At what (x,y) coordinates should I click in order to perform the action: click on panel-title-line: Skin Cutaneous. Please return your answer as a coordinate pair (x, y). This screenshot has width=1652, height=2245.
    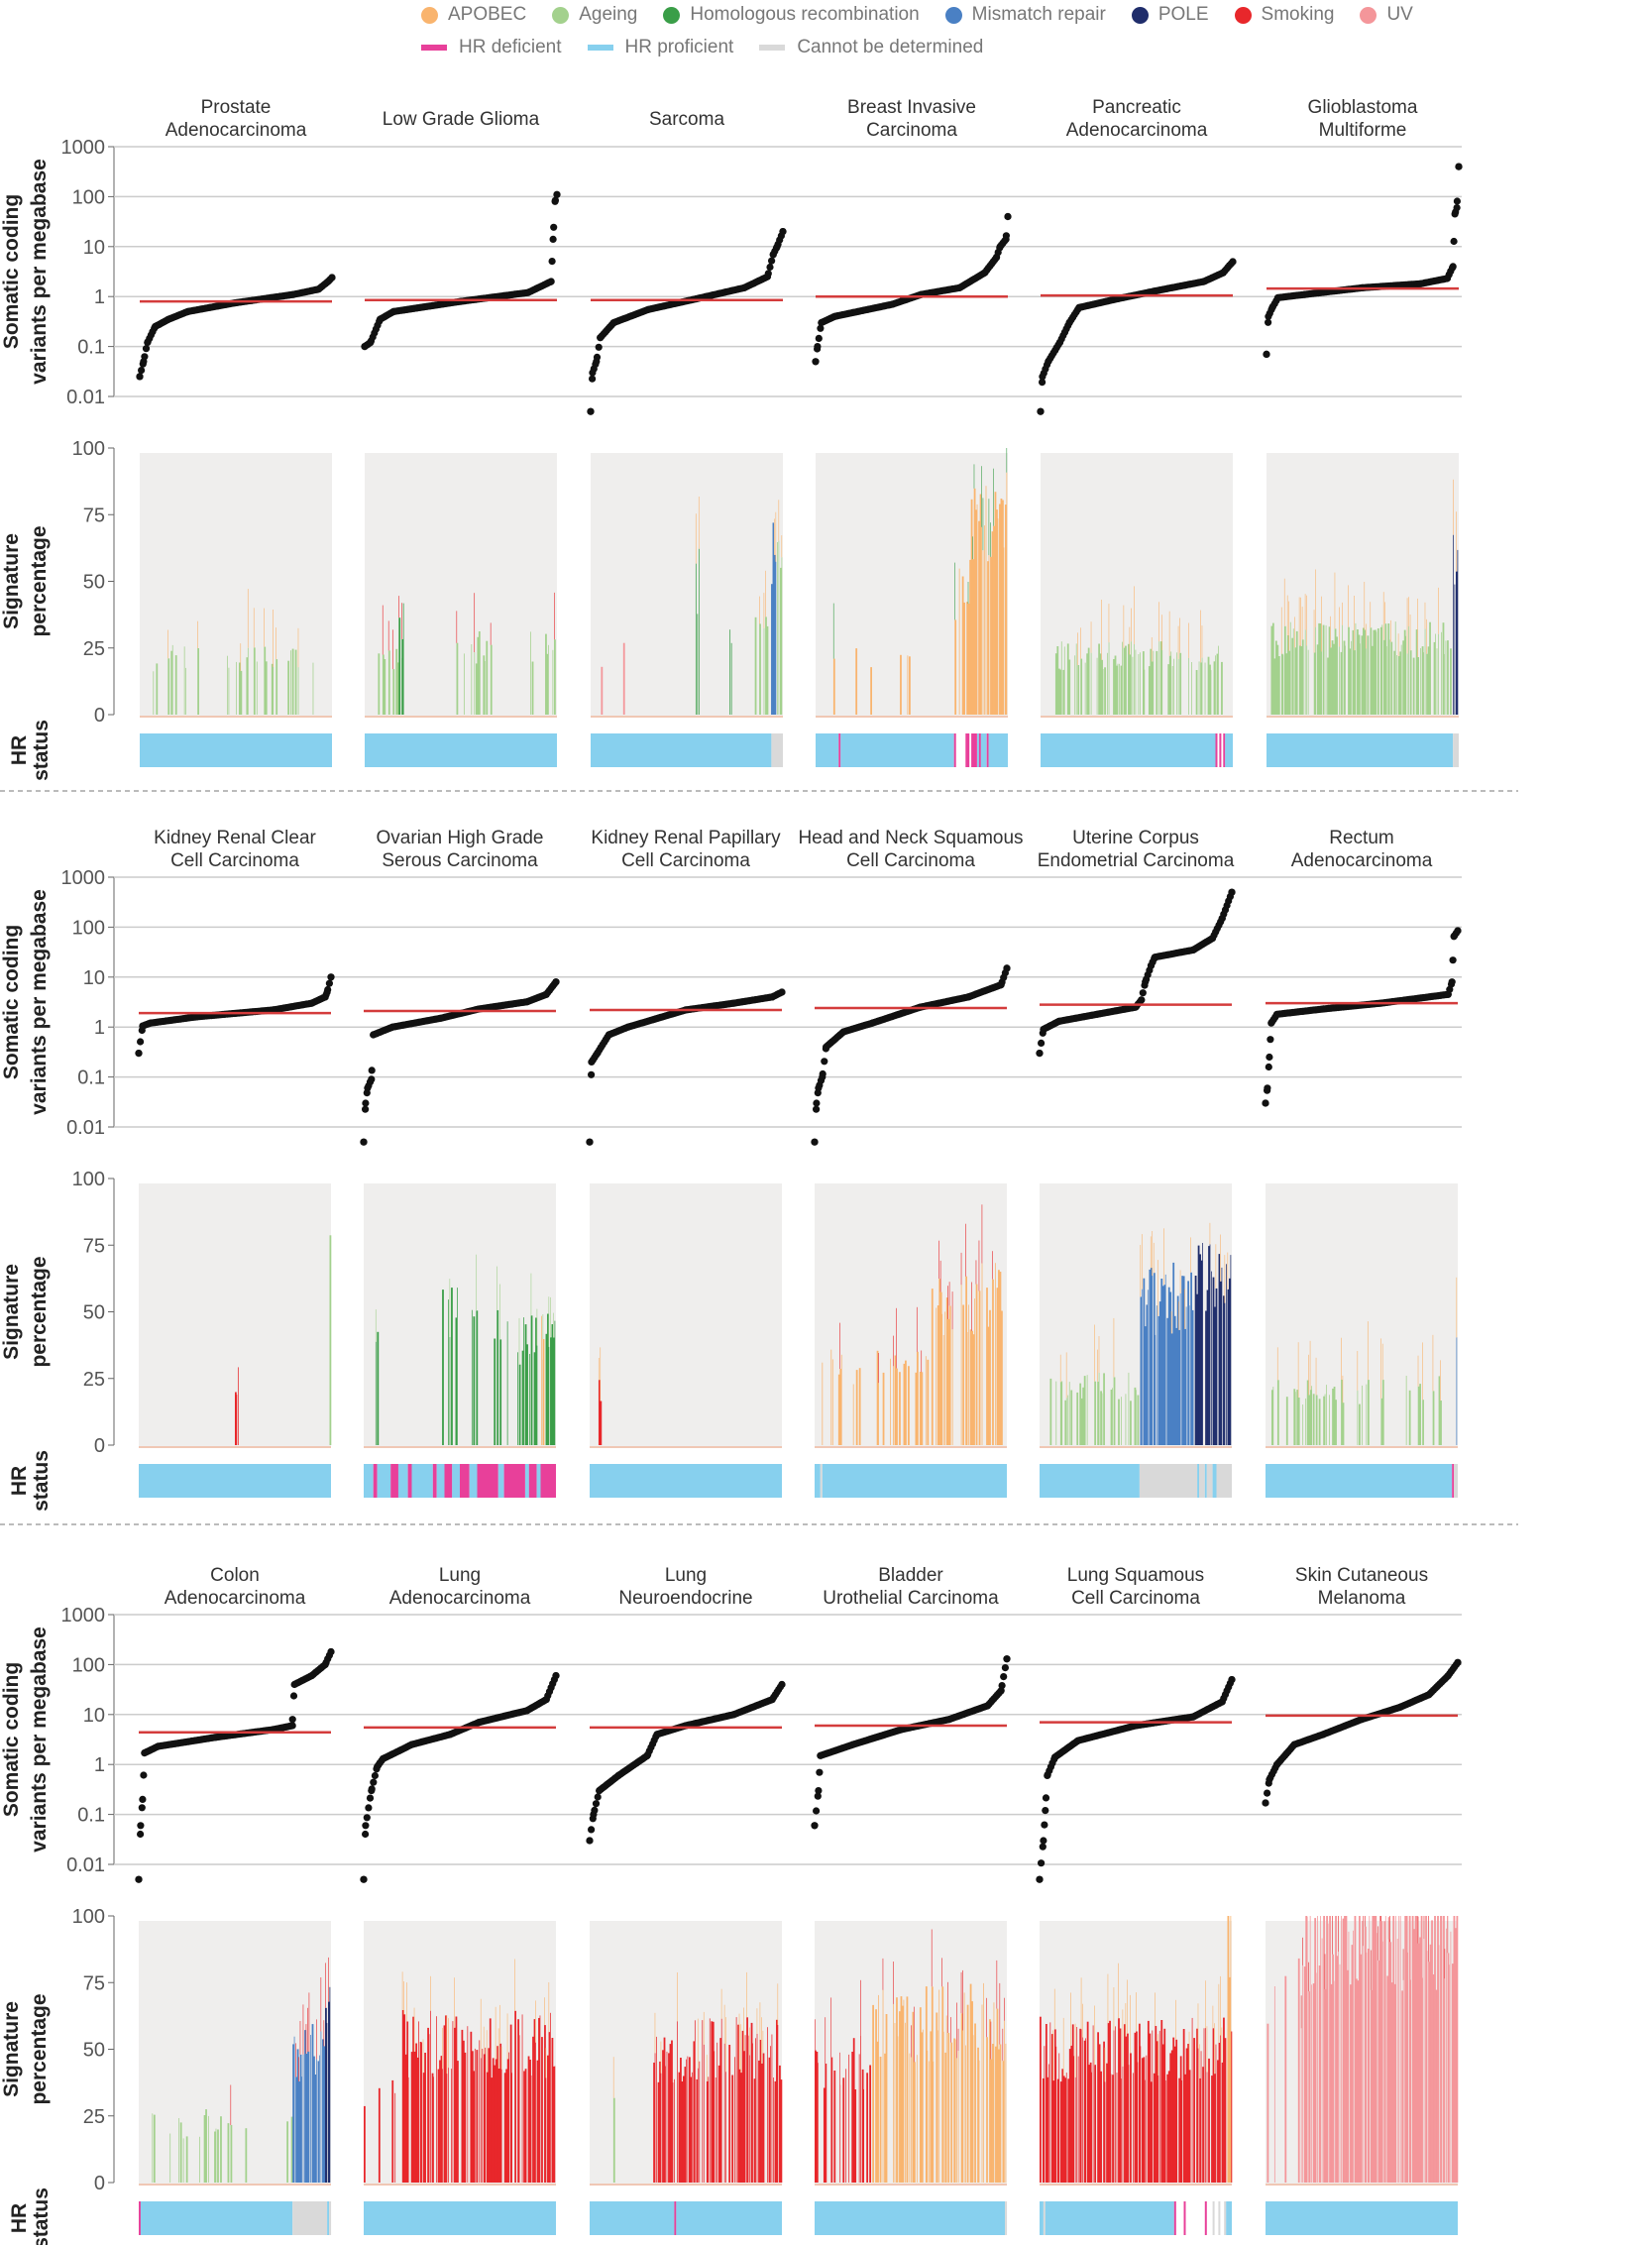
    Looking at the image, I should click on (1361, 1575).